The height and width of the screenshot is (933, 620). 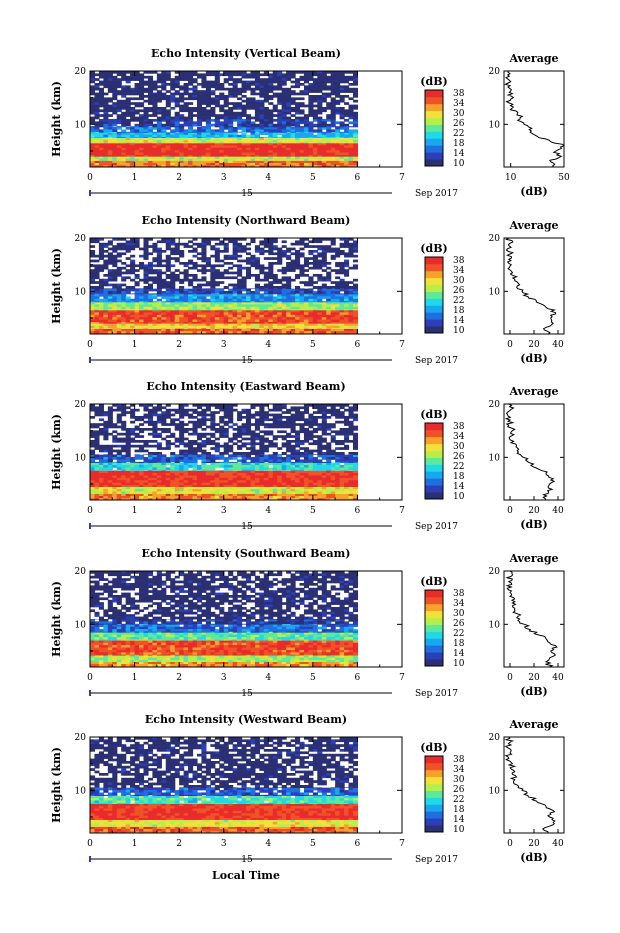 What do you see at coordinates (495, 239) in the screenshot?
I see `average-y-tick-label: 20` at bounding box center [495, 239].